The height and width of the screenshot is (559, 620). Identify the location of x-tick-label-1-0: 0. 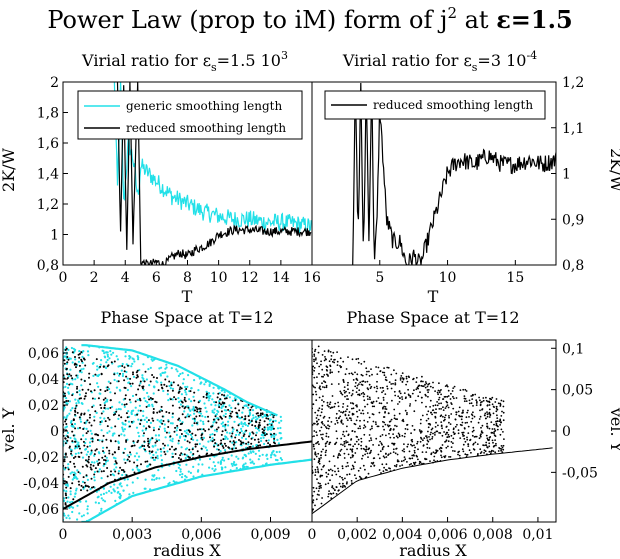
(63, 278).